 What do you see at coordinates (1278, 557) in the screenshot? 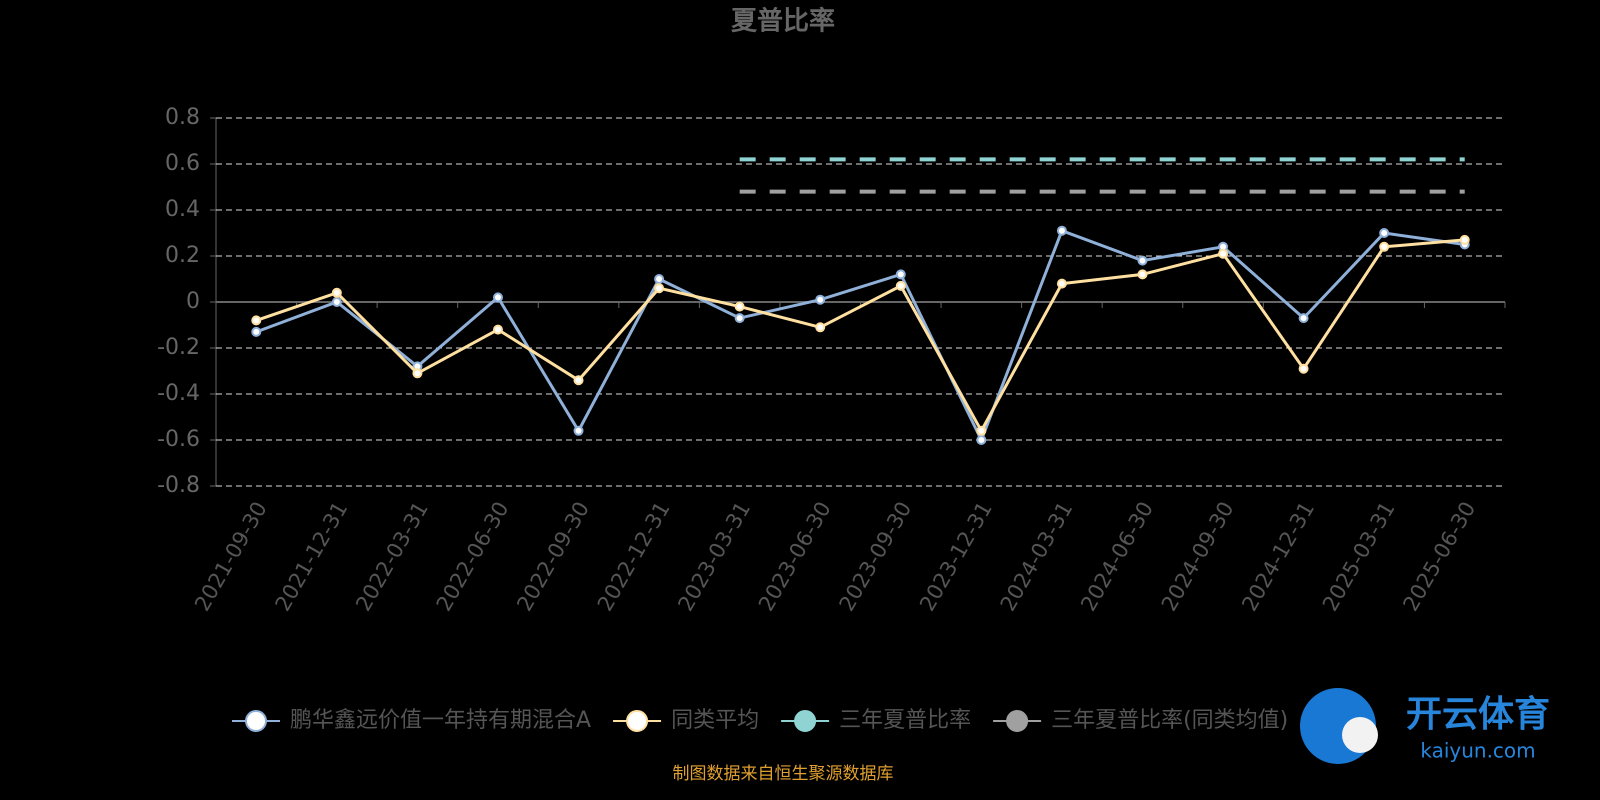
I see `x-tick-label: 2024-12-31` at bounding box center [1278, 557].